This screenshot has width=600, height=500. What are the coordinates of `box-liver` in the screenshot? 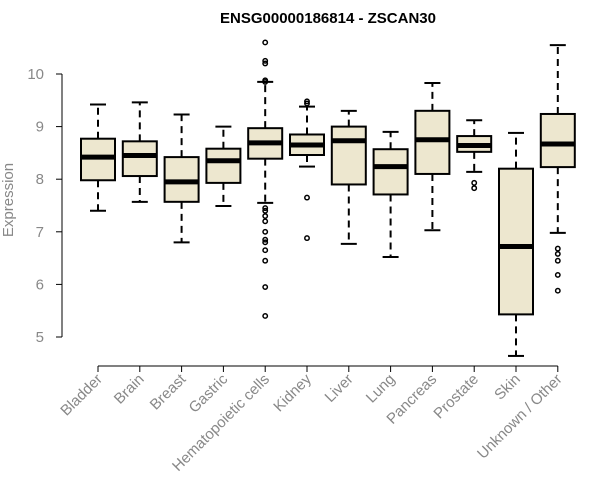 It's located at (348, 177).